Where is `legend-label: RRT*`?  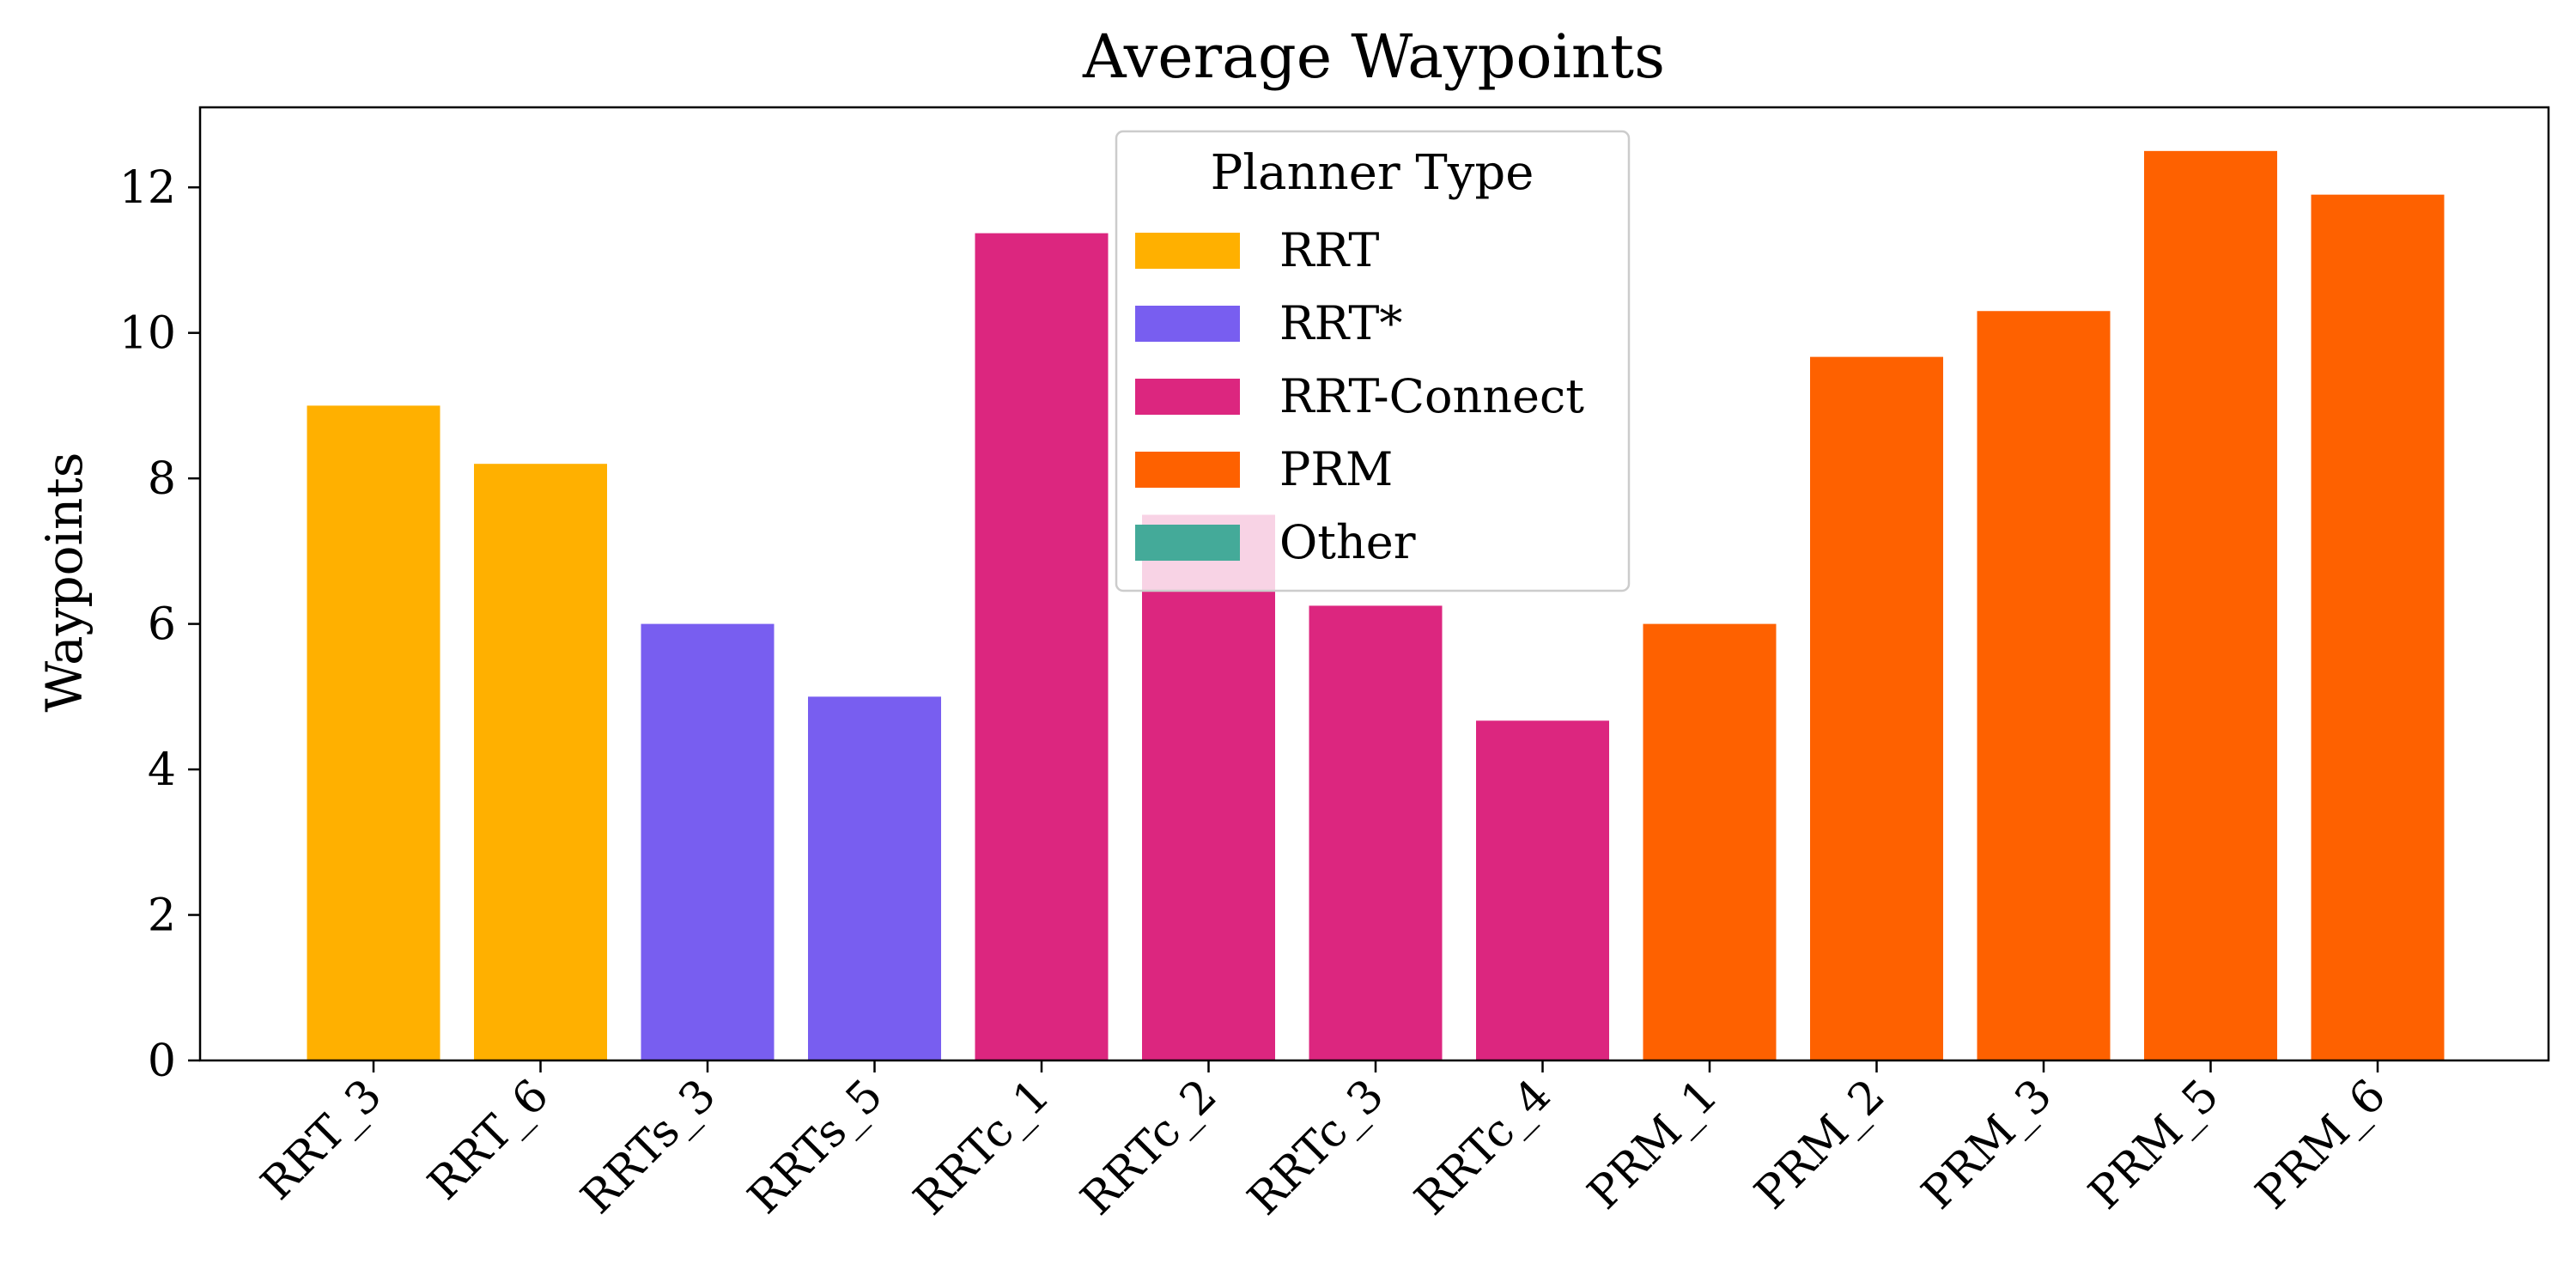 legend-label: RRT* is located at coordinates (1341, 323).